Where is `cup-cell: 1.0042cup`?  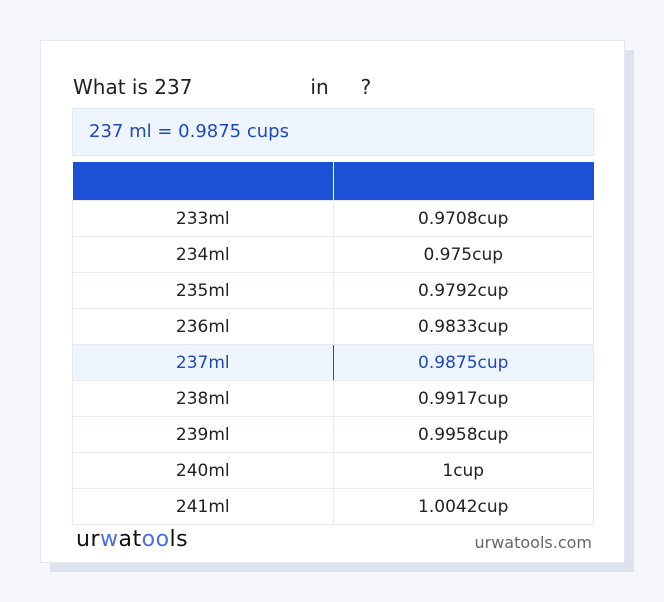 cup-cell: 1.0042cup is located at coordinates (463, 506).